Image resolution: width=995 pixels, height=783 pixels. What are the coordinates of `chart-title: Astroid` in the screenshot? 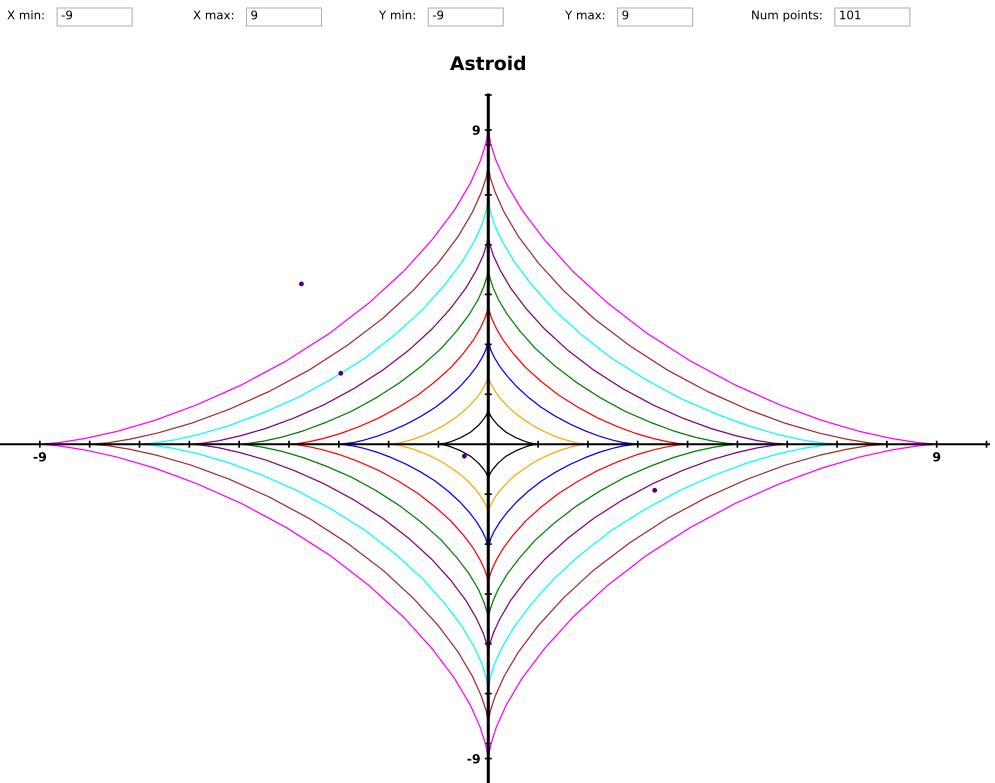 It's located at (488, 63).